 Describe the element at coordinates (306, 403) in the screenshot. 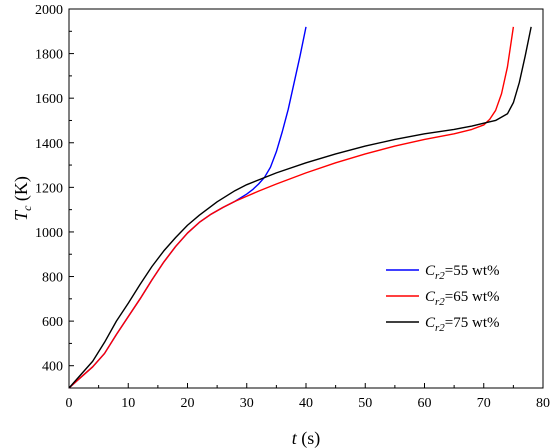

I see `x-tick-label: 40` at that location.